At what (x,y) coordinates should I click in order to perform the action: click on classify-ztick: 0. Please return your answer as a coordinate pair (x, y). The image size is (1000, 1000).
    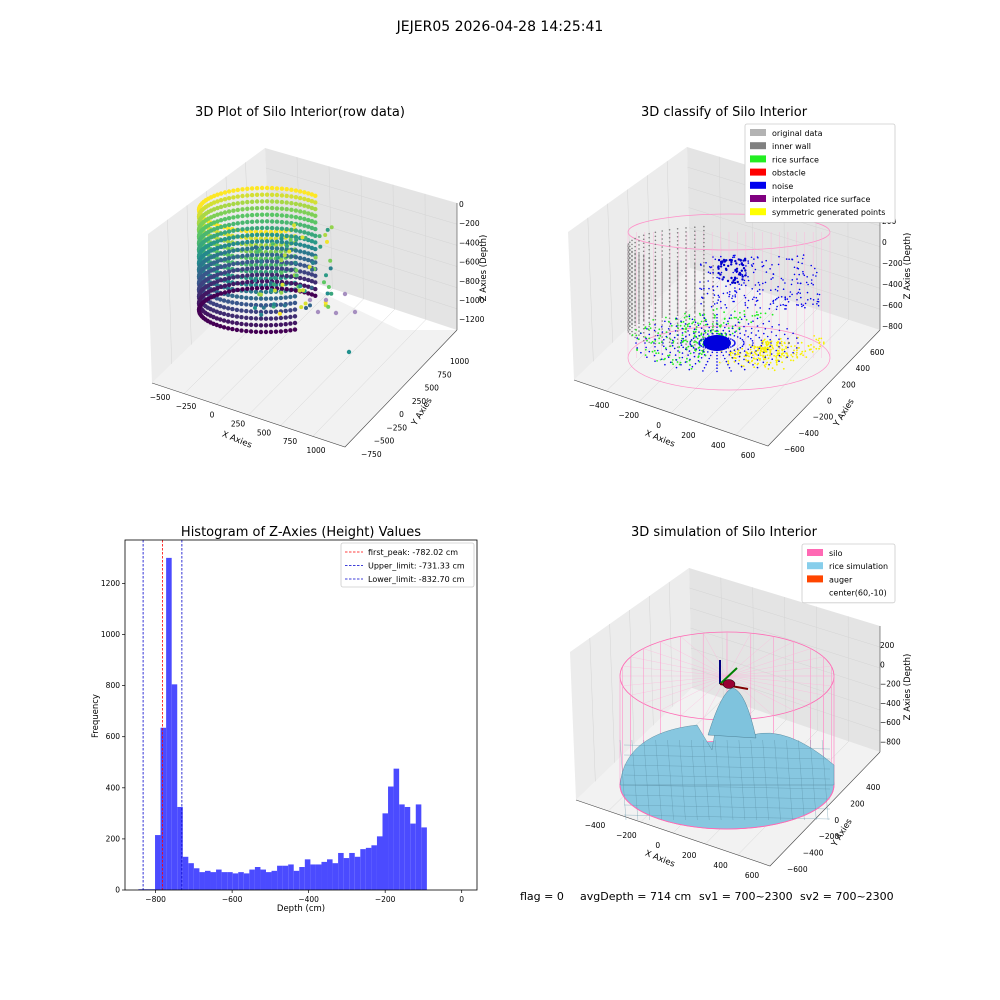
    Looking at the image, I should click on (884, 242).